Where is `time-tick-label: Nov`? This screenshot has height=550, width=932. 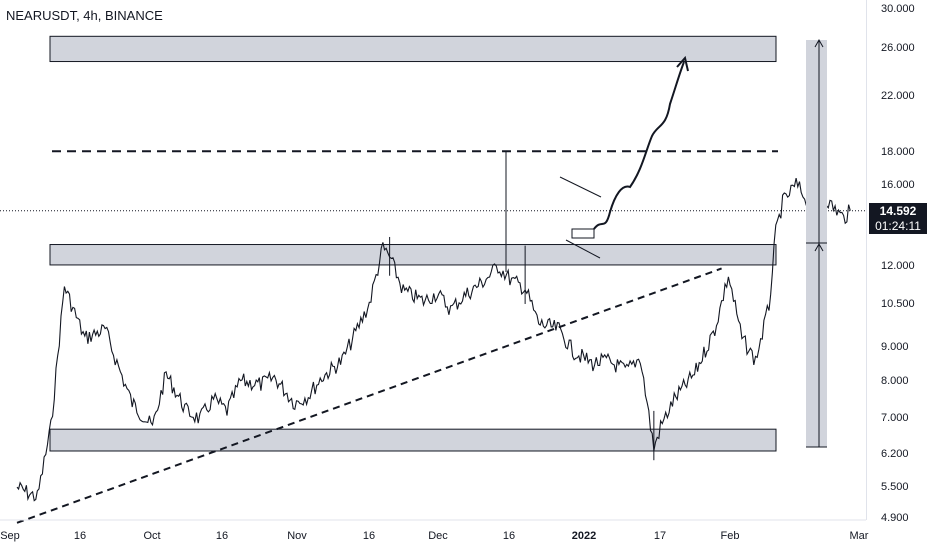
time-tick-label: Nov is located at coordinates (297, 536).